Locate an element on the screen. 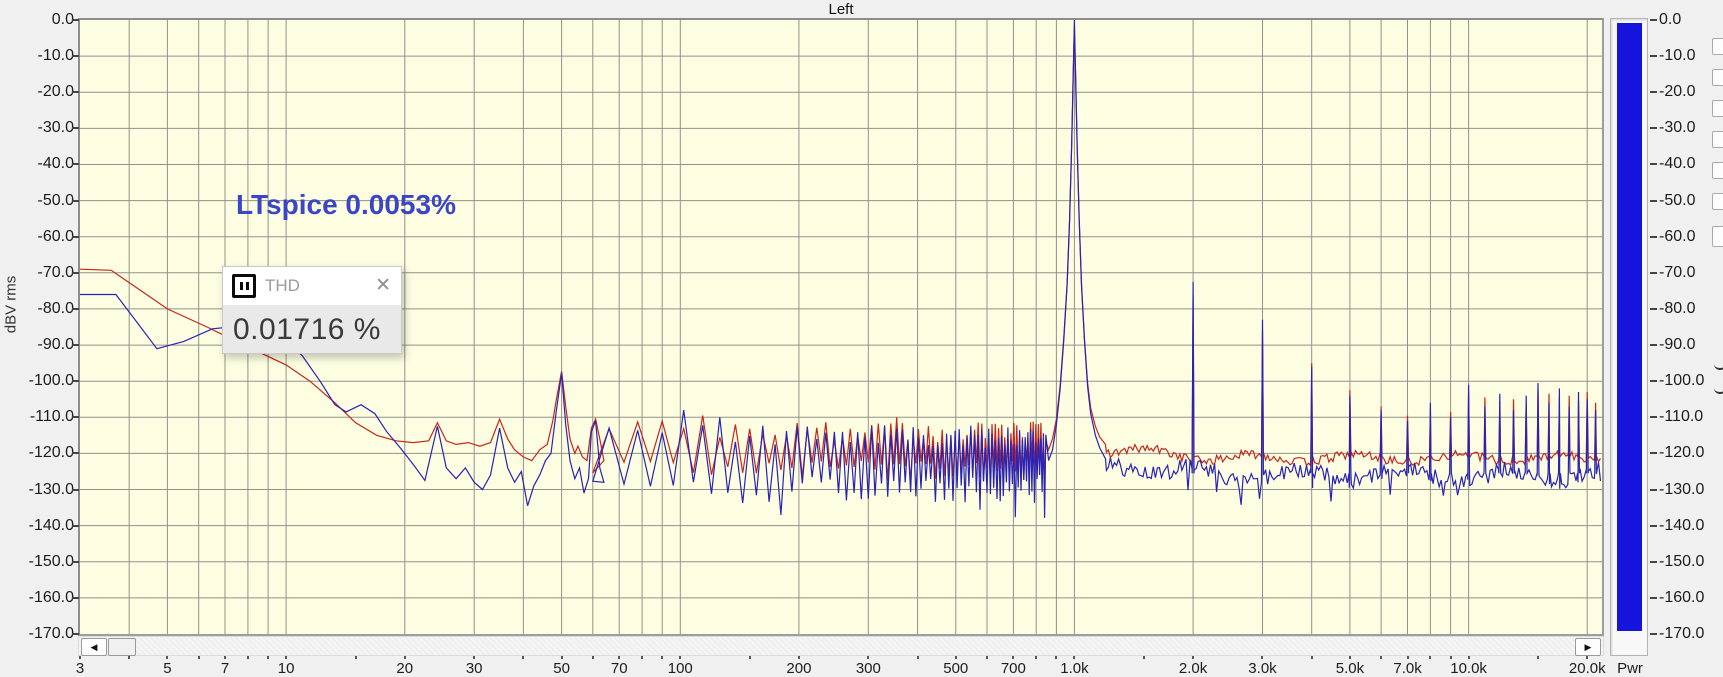 The height and width of the screenshot is (677, 1723). y-axis-label-left: -80.0 is located at coordinates (55, 308).